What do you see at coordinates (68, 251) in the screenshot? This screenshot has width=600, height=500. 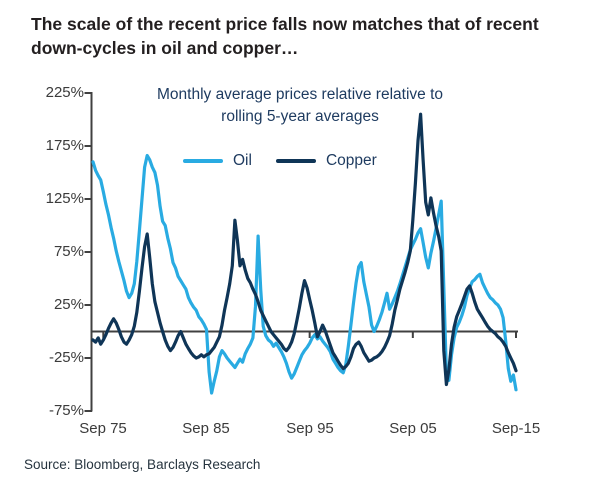 I see `y-tick-label-75: 75%` at bounding box center [68, 251].